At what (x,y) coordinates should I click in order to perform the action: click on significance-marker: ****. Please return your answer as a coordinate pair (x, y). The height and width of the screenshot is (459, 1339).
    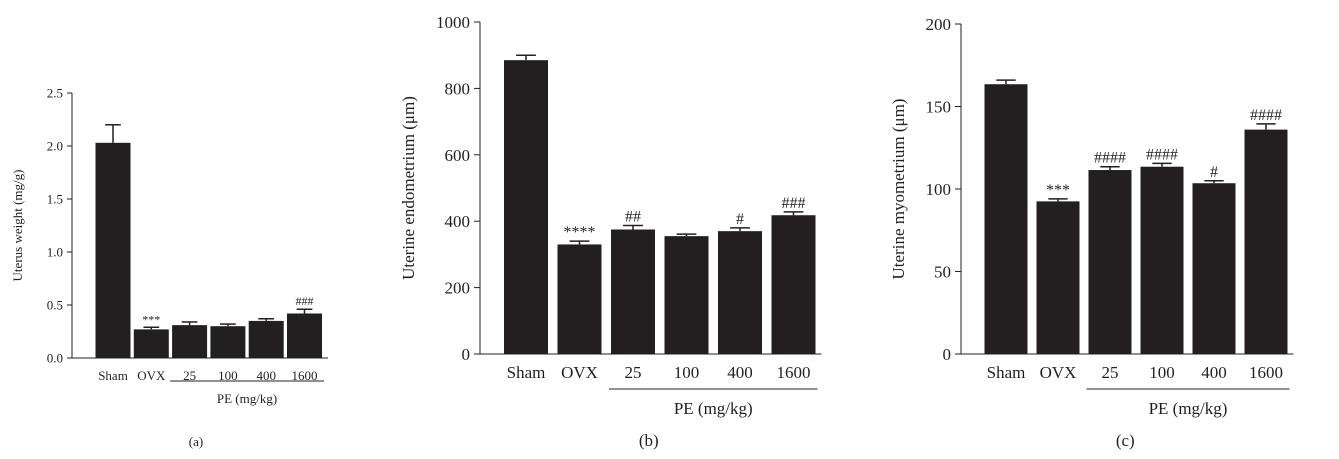
    Looking at the image, I should click on (580, 232).